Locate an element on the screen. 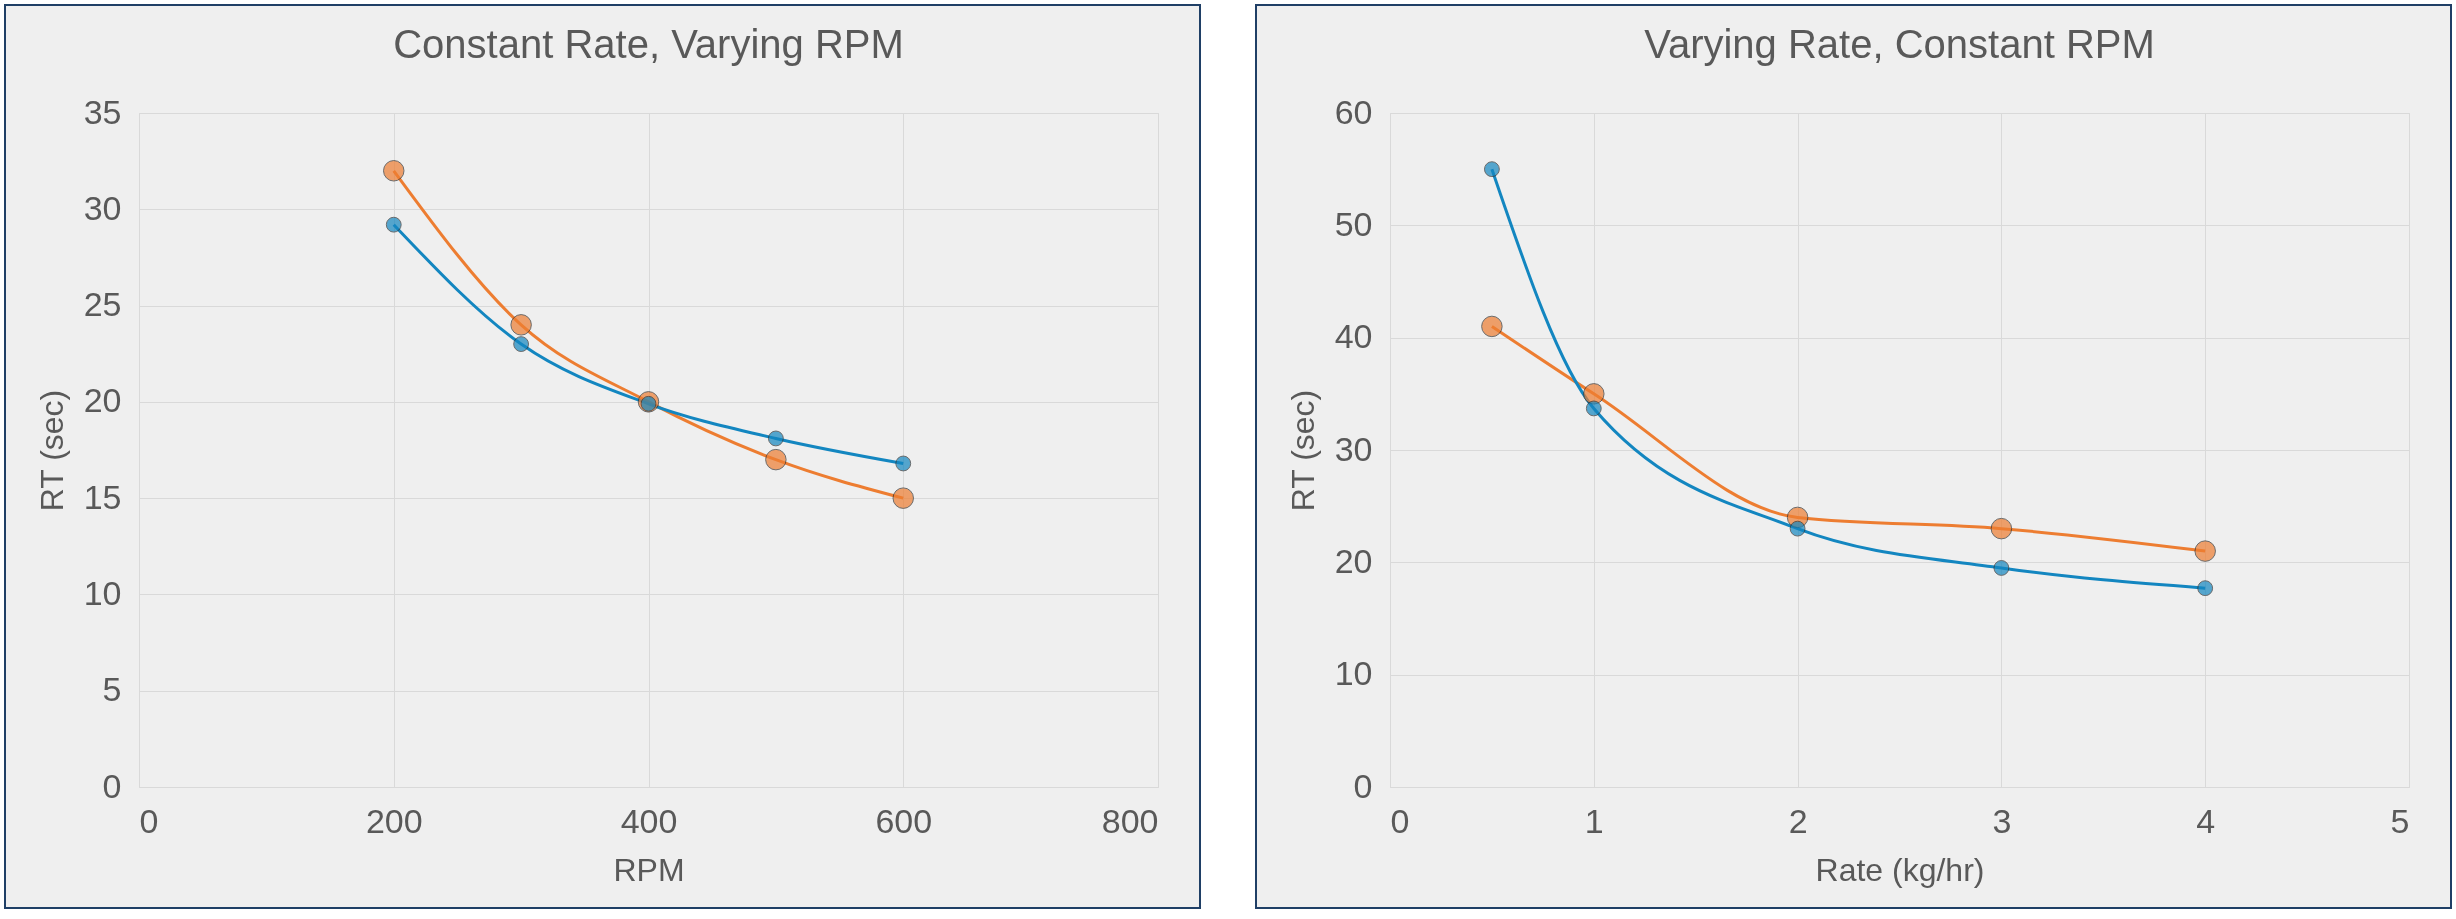 The width and height of the screenshot is (2456, 919). y-tick-label: 40 is located at coordinates (1353, 336).